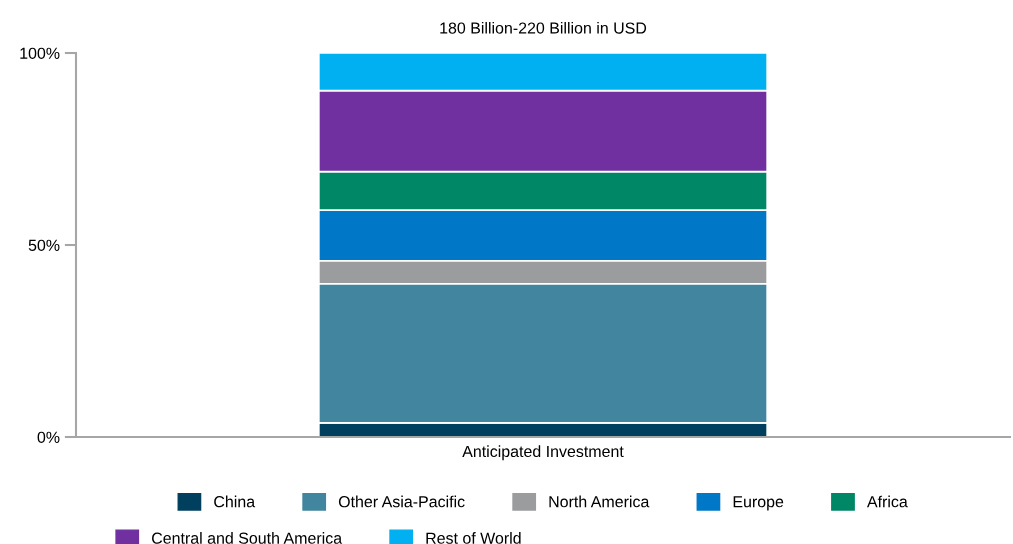 This screenshot has width=1013, height=544. I want to click on x-tick-label: Anticipated Investment, so click(543, 453).